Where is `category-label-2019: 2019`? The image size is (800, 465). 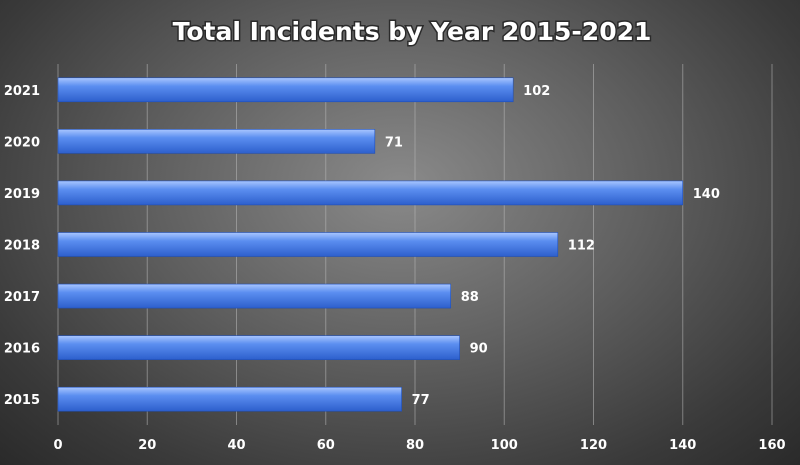
category-label-2019: 2019 is located at coordinates (22, 194).